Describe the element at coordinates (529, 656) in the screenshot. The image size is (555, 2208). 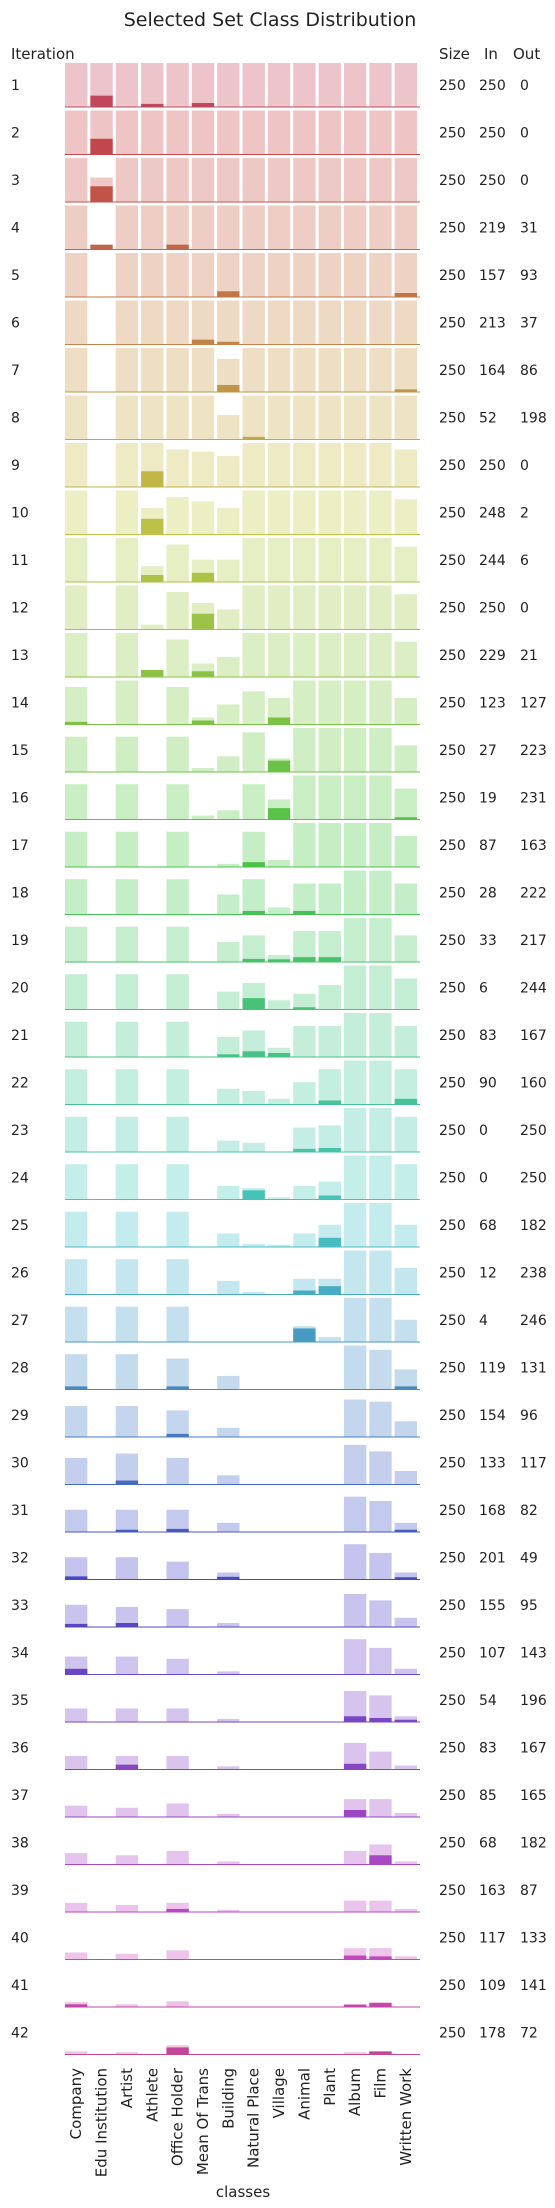
I see `out-value: 21` at that location.